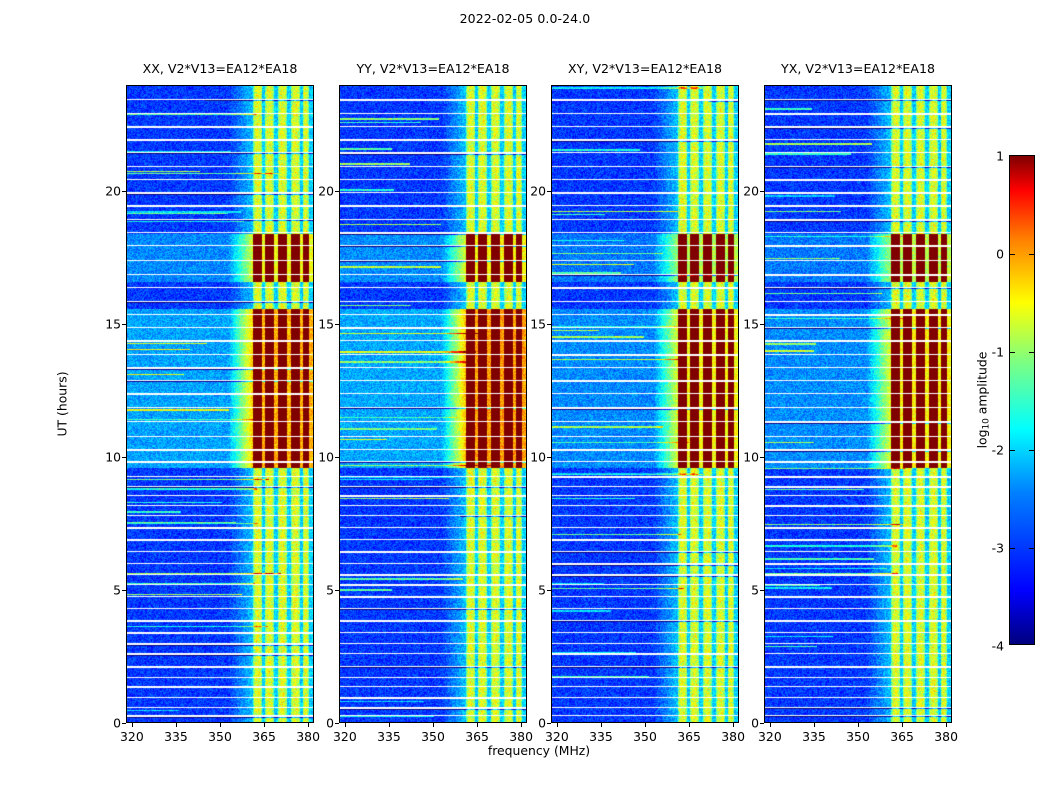  I want to click on colorbar-label: log10 amplitude, so click(982, 400).